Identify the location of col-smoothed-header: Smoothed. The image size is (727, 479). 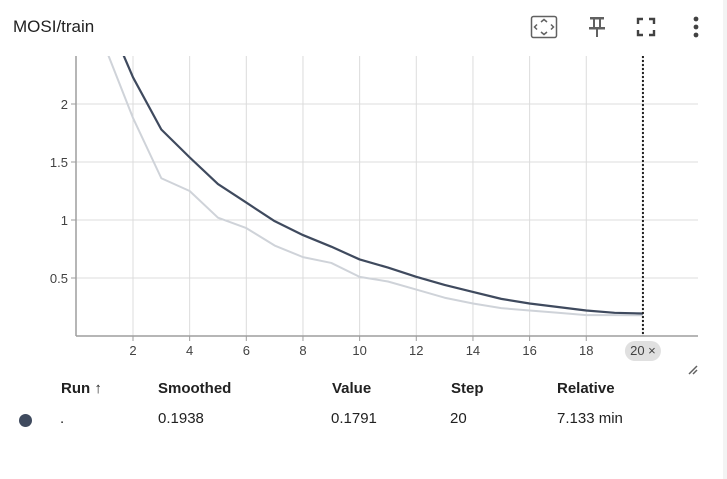
(195, 388).